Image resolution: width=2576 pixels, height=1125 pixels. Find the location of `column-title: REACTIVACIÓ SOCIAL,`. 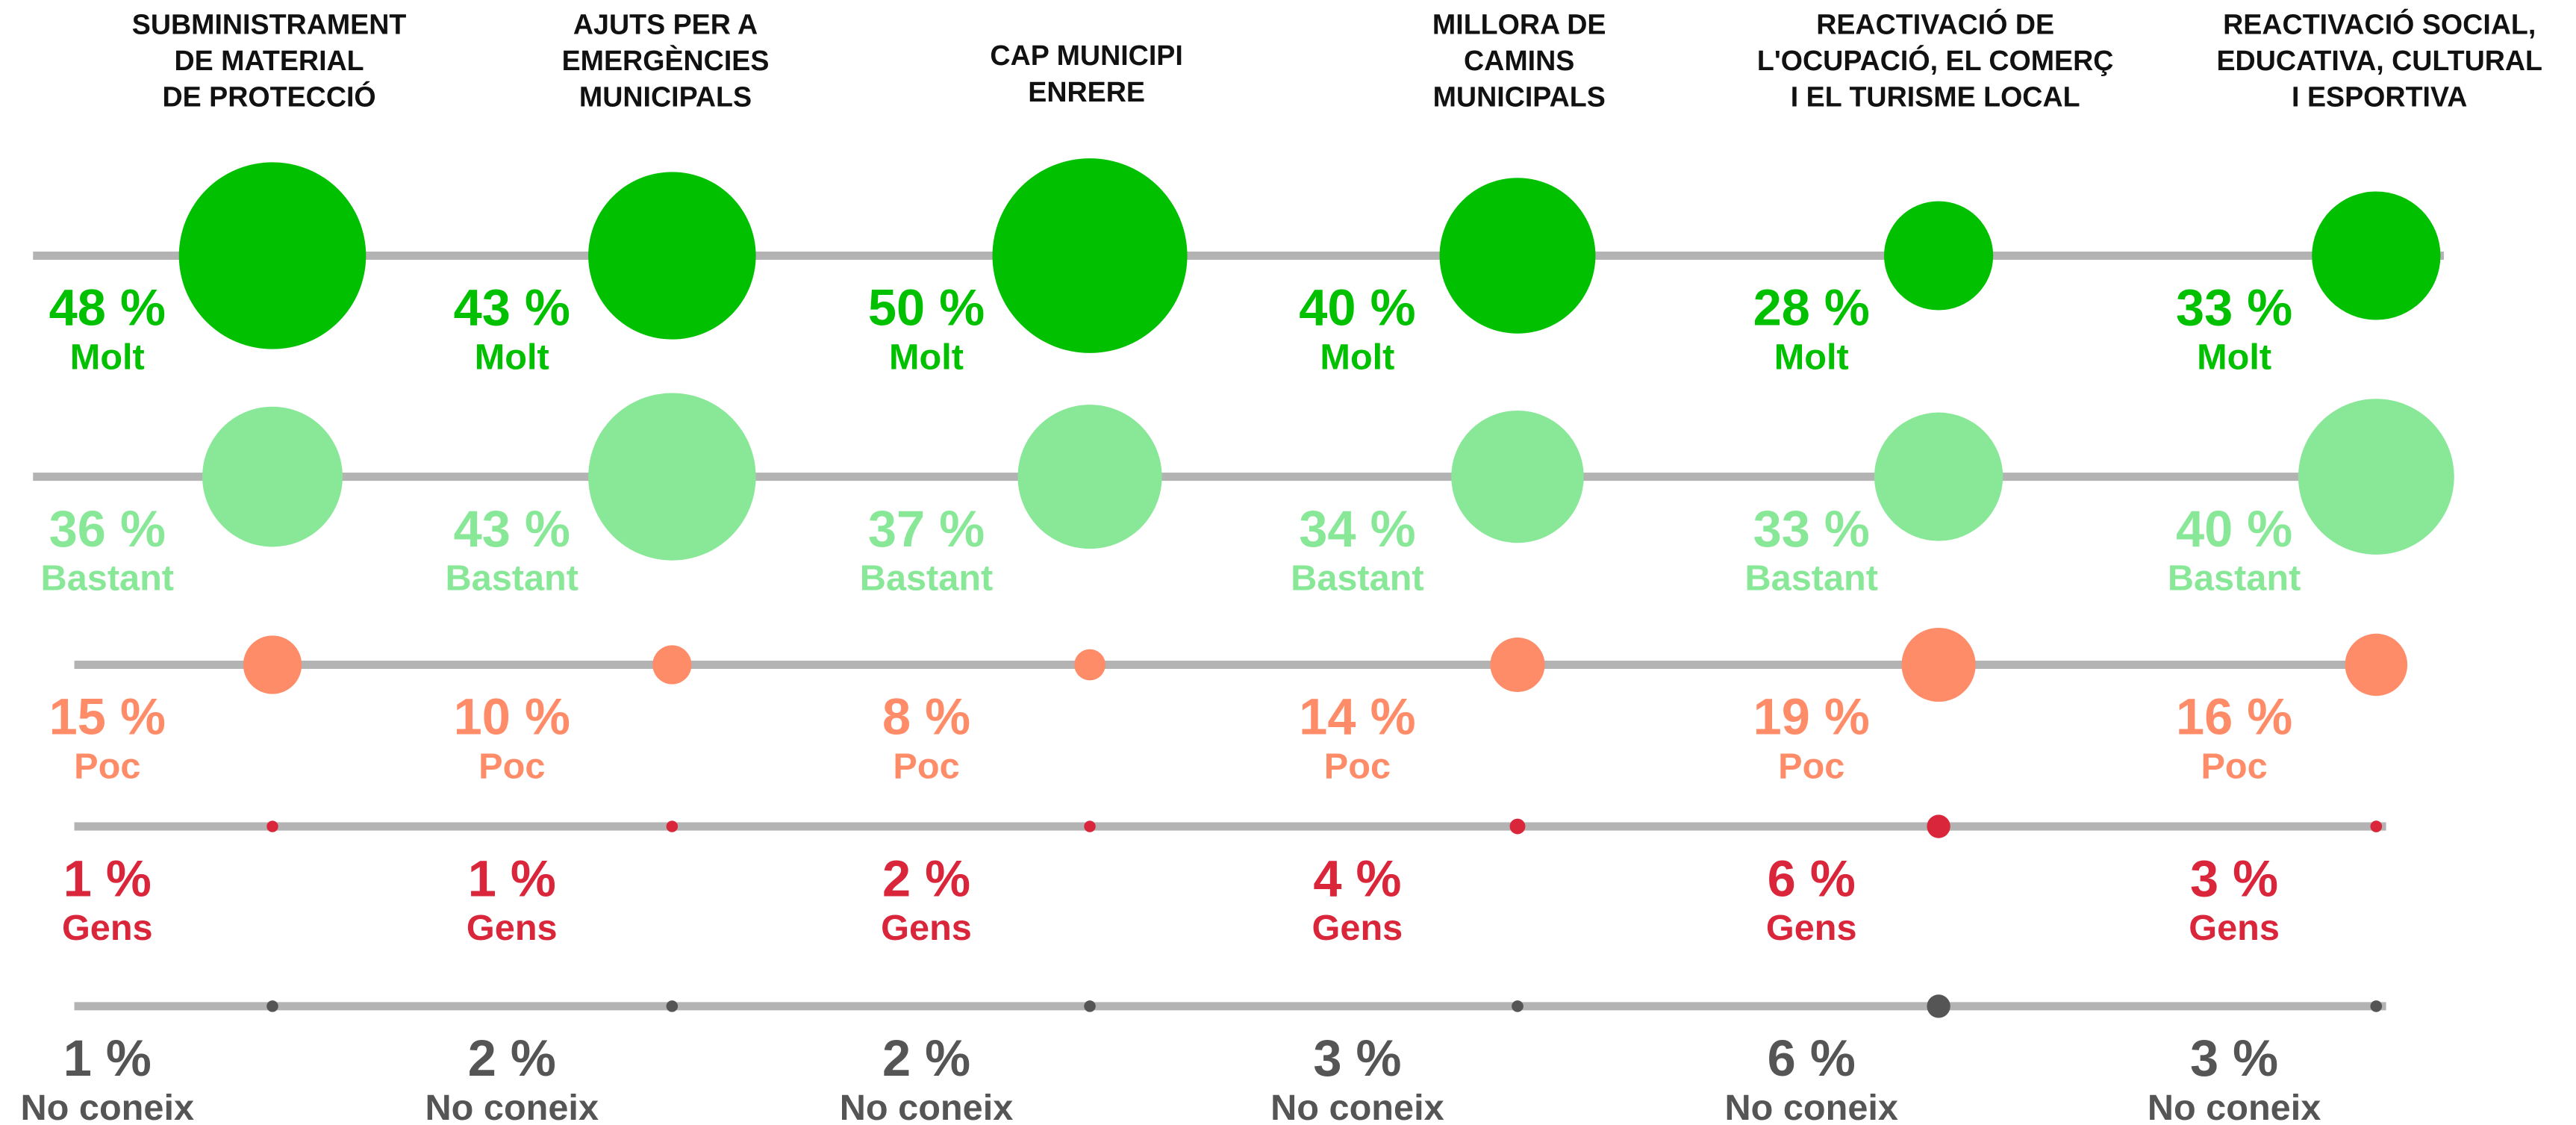

column-title: REACTIVACIÓ SOCIAL, is located at coordinates (2379, 24).